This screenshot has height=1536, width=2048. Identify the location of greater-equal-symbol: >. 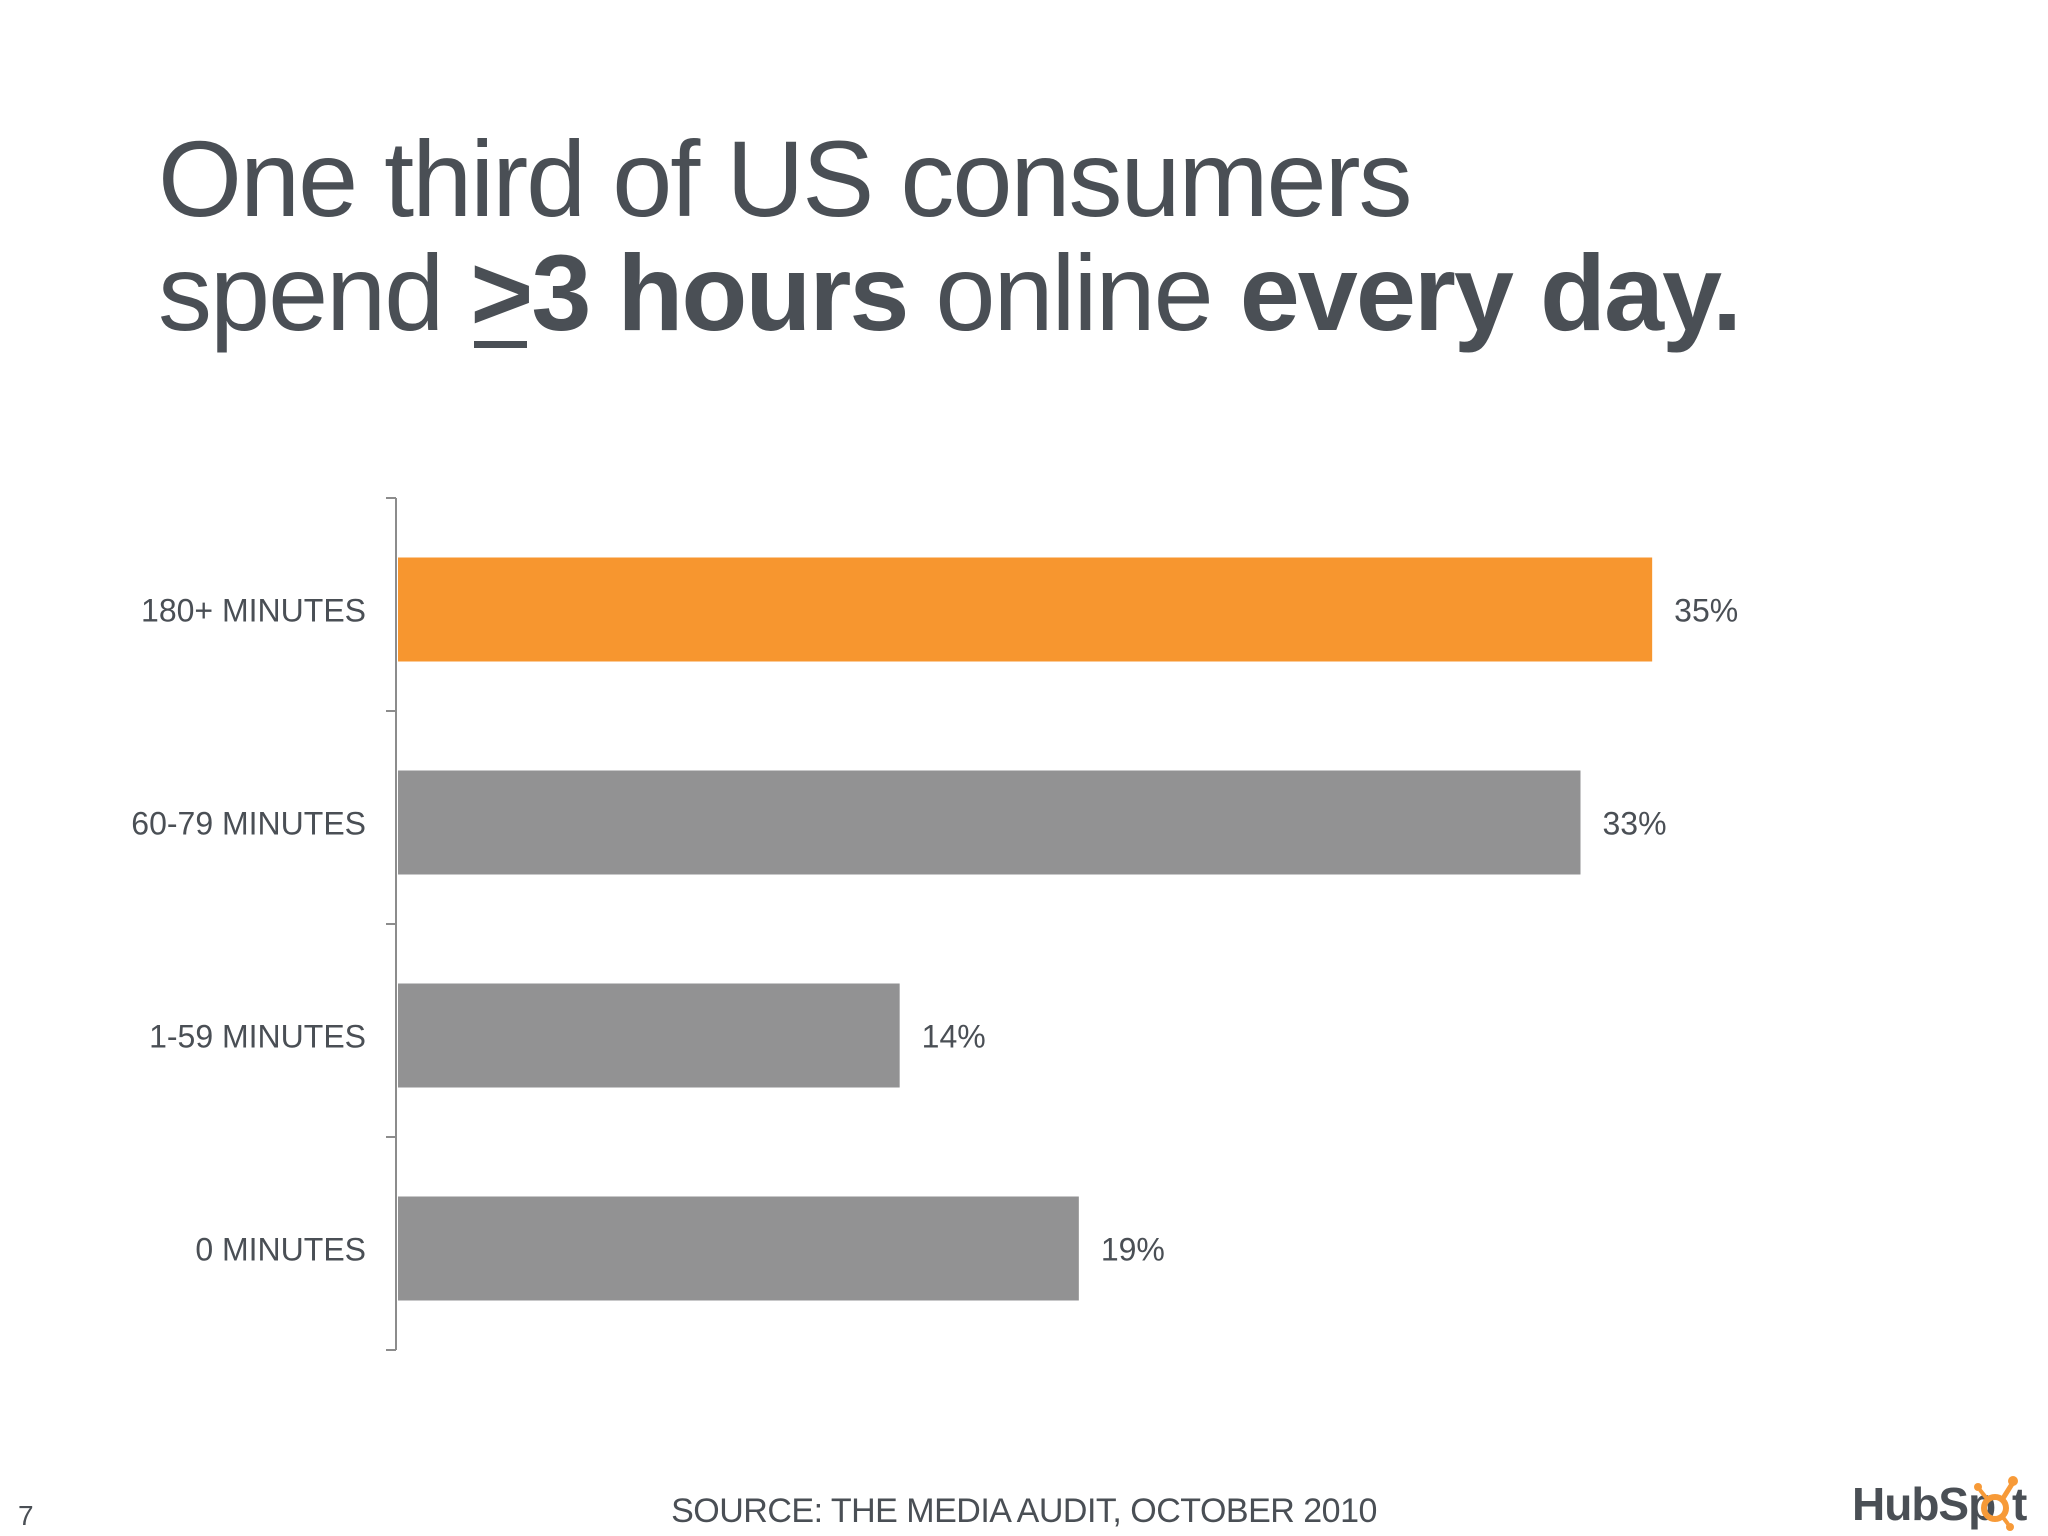
(501, 292).